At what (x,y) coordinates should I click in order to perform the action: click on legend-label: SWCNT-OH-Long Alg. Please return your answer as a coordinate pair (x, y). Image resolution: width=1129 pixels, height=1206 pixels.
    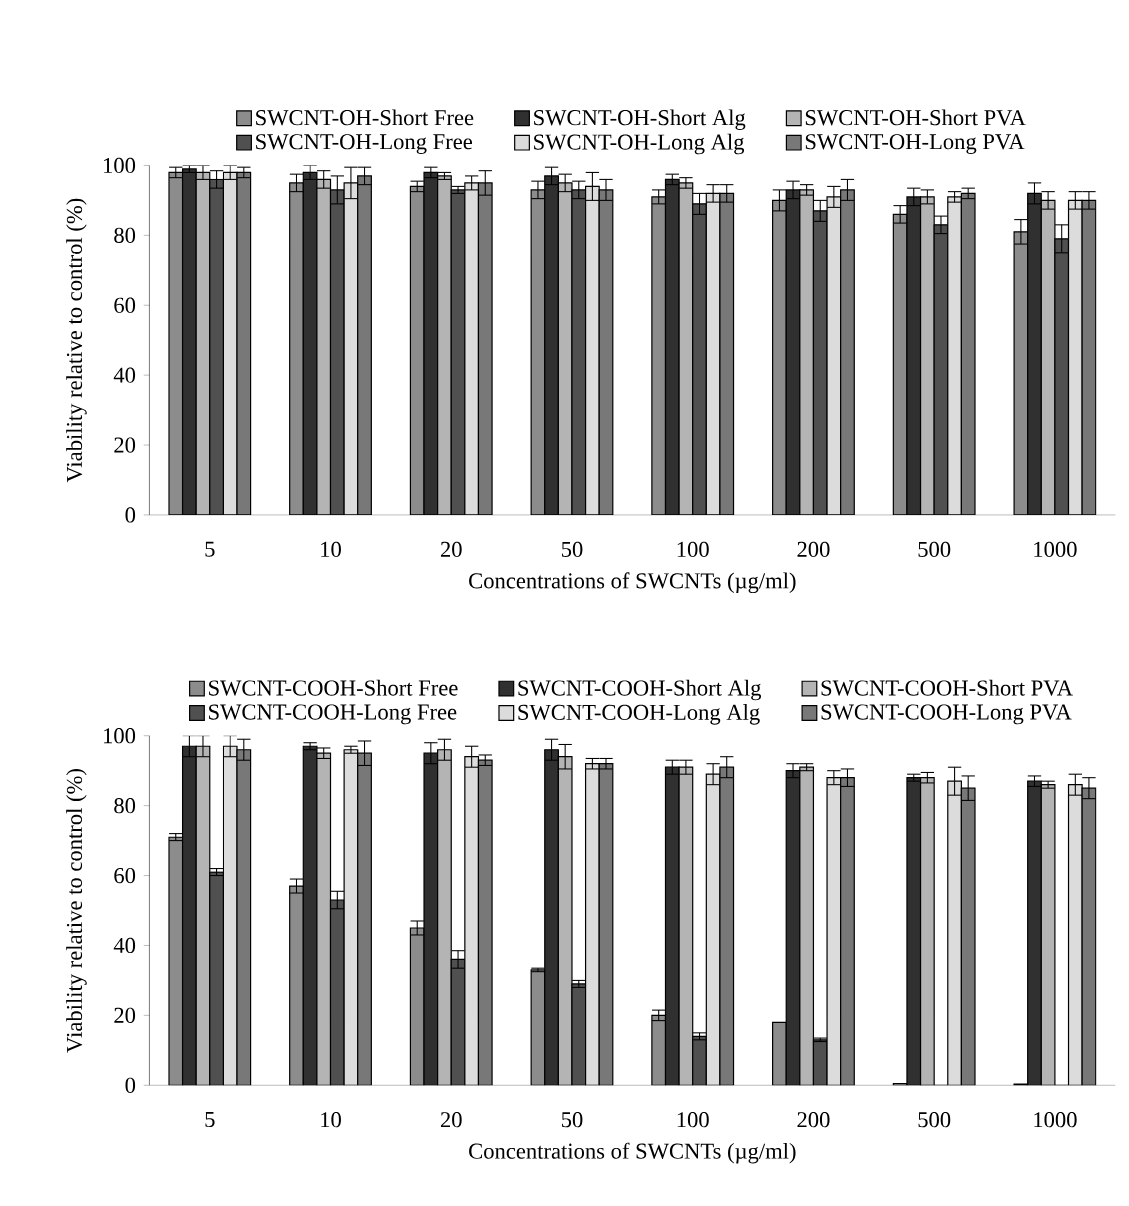
    Looking at the image, I should click on (639, 144).